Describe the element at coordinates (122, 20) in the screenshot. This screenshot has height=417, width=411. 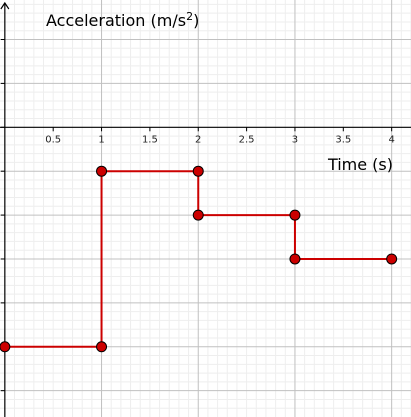
I see `y-axis-title: Acceleration (m/s2)` at that location.